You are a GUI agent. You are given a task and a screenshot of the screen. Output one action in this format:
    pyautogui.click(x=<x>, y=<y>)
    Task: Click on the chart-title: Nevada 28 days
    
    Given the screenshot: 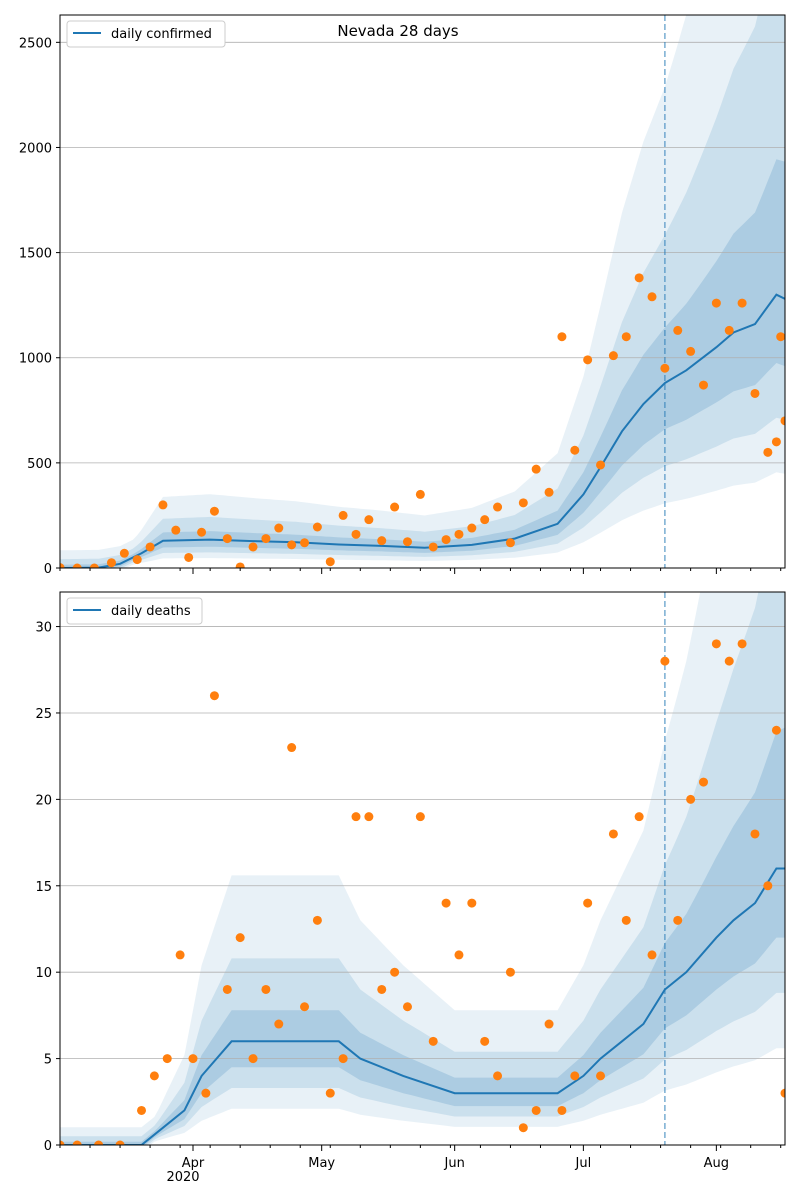 What is the action you would take?
    pyautogui.click(x=397, y=31)
    